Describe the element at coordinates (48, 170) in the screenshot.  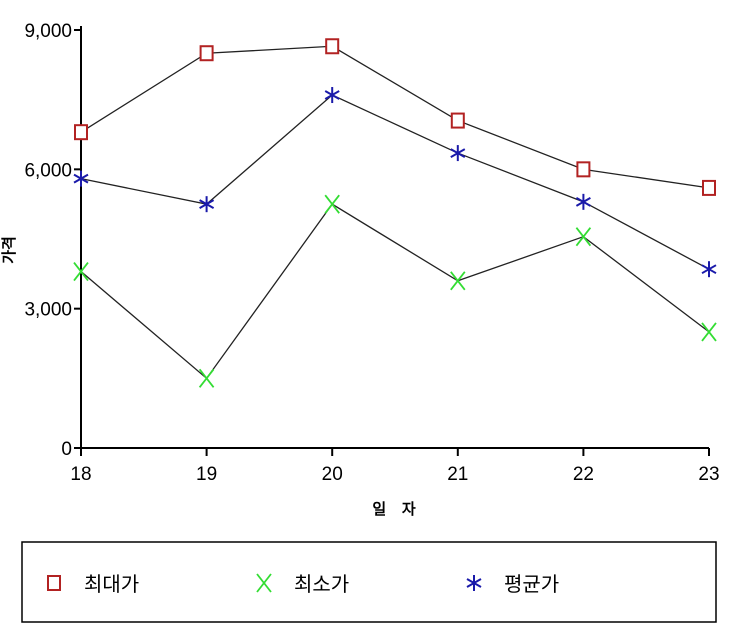
I see `y-tick-label: 6,000` at that location.